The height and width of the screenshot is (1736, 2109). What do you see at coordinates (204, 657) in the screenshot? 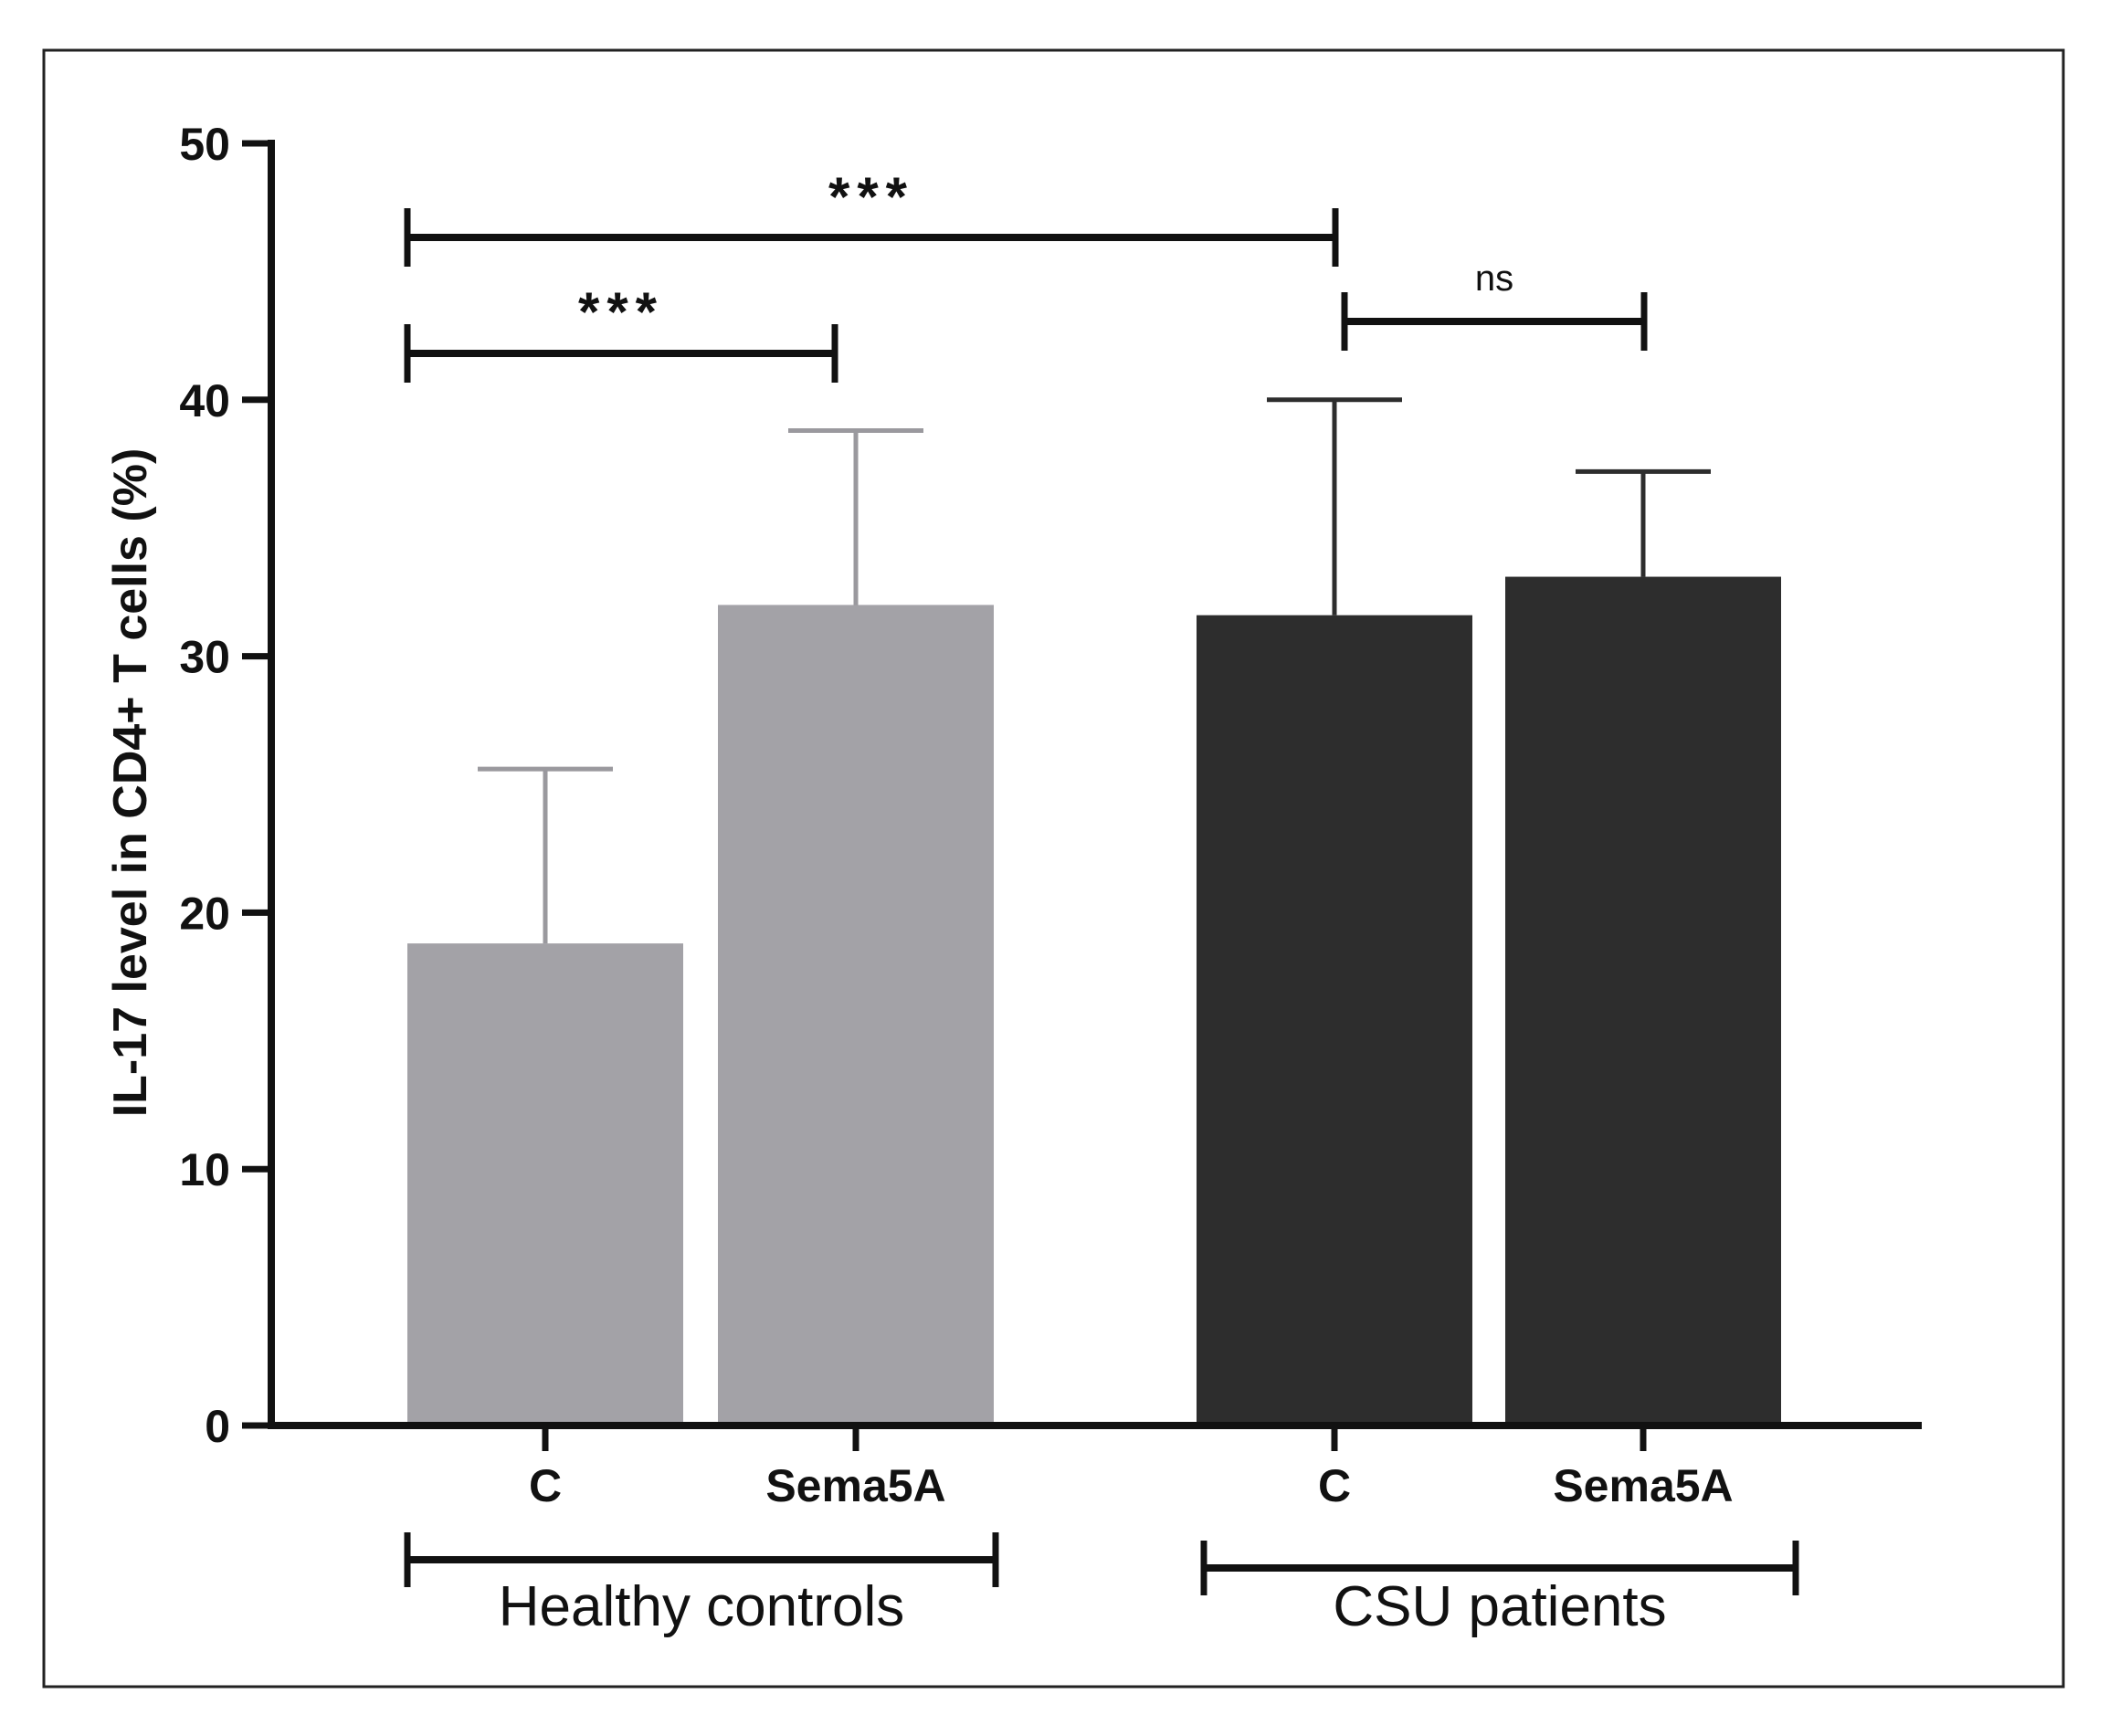
I see `y-tick-label-30: 30` at bounding box center [204, 657].